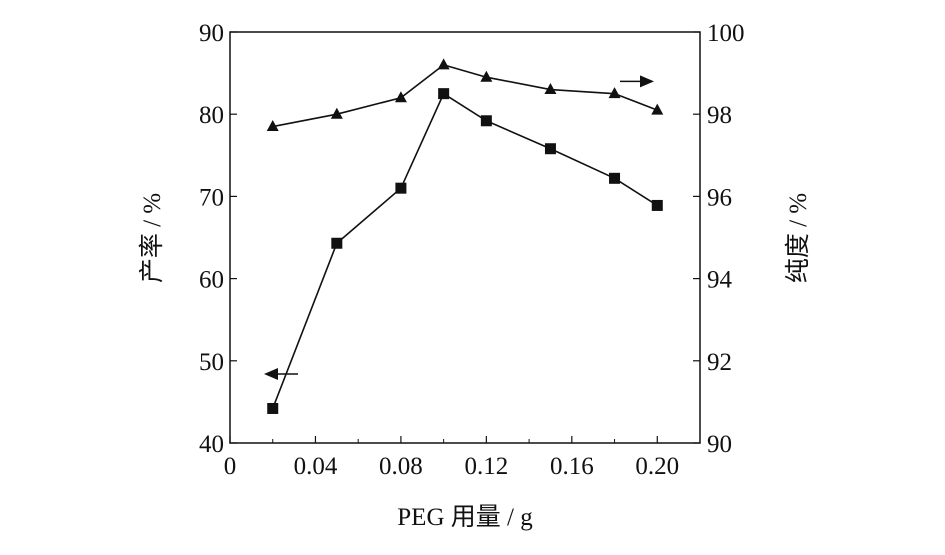 The height and width of the screenshot is (555, 945). I want to click on right-tick-label: 100, so click(726, 33).